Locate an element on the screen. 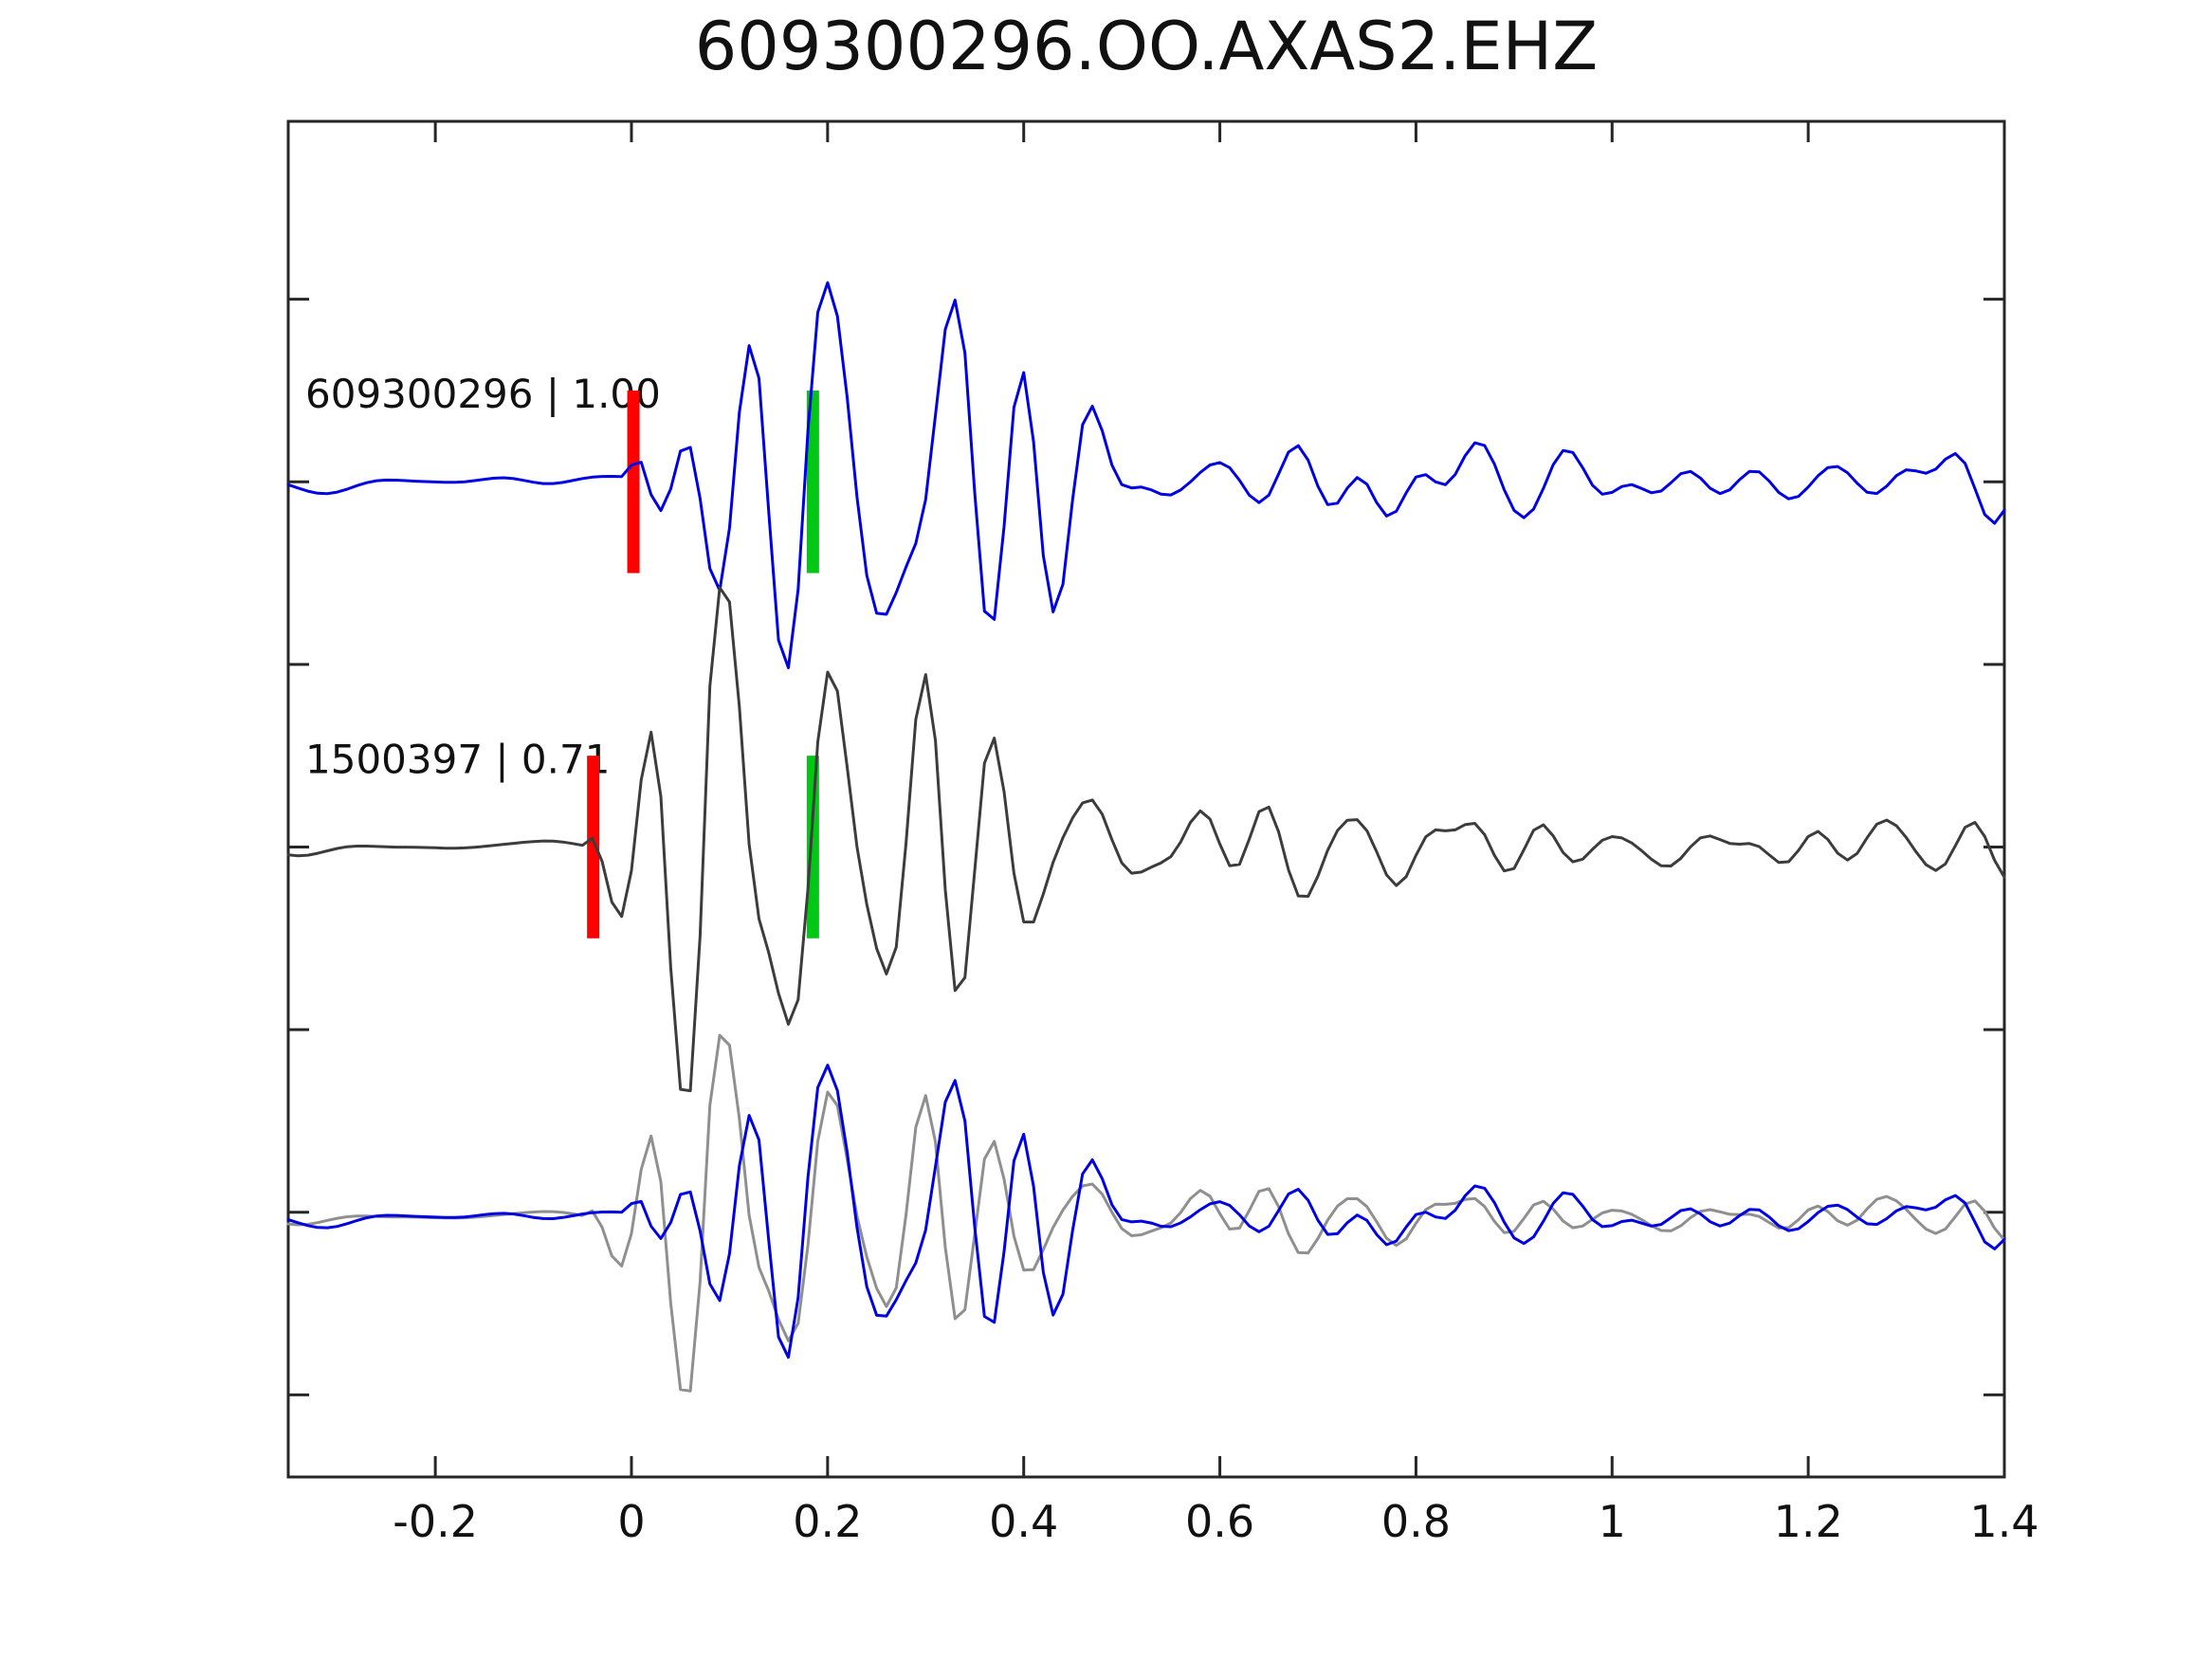  x-tick-label: 0.6 is located at coordinates (1219, 1521).